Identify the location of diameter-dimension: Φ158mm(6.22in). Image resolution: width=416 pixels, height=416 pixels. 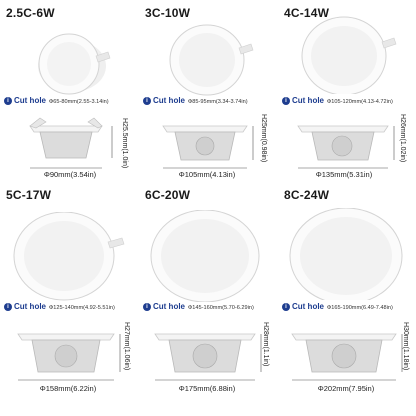
(68, 388).